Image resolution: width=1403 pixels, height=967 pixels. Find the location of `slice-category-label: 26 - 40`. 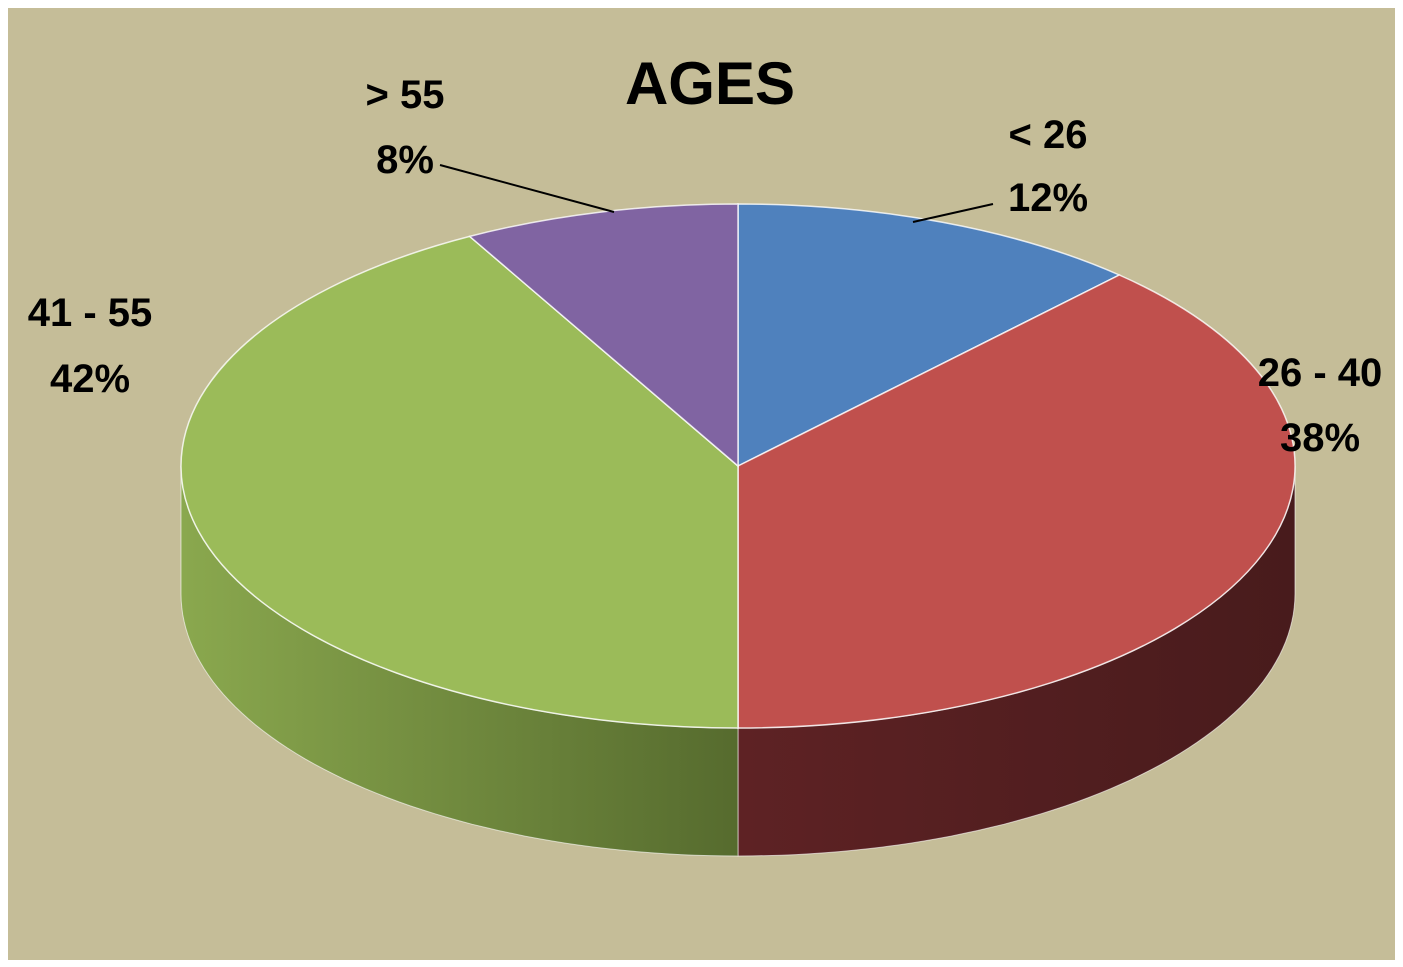

slice-category-label: 26 - 40 is located at coordinates (1320, 373).